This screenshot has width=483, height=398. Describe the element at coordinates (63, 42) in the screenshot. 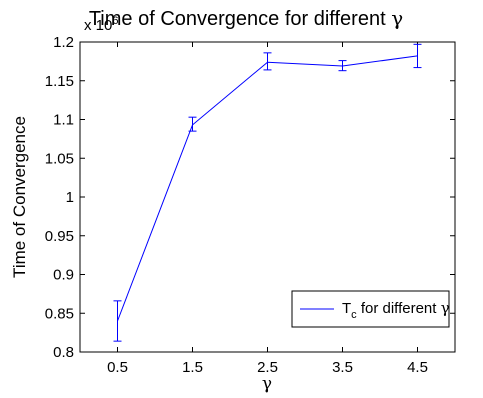

I see `y-tick-label: 1.2` at that location.